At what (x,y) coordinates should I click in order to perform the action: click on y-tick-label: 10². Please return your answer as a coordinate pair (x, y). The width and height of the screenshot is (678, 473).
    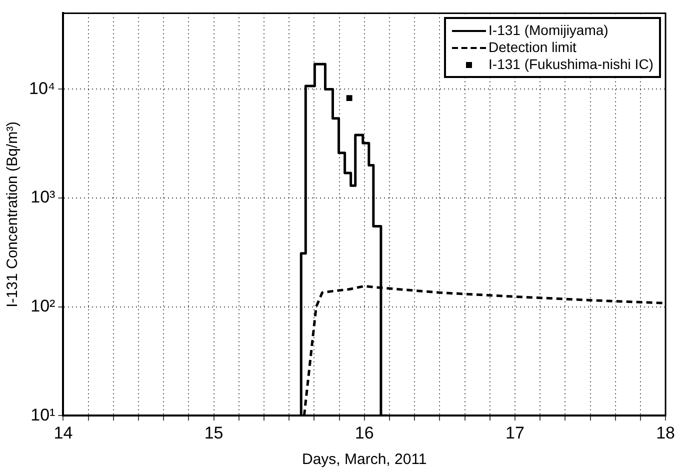
    Looking at the image, I should click on (43, 306).